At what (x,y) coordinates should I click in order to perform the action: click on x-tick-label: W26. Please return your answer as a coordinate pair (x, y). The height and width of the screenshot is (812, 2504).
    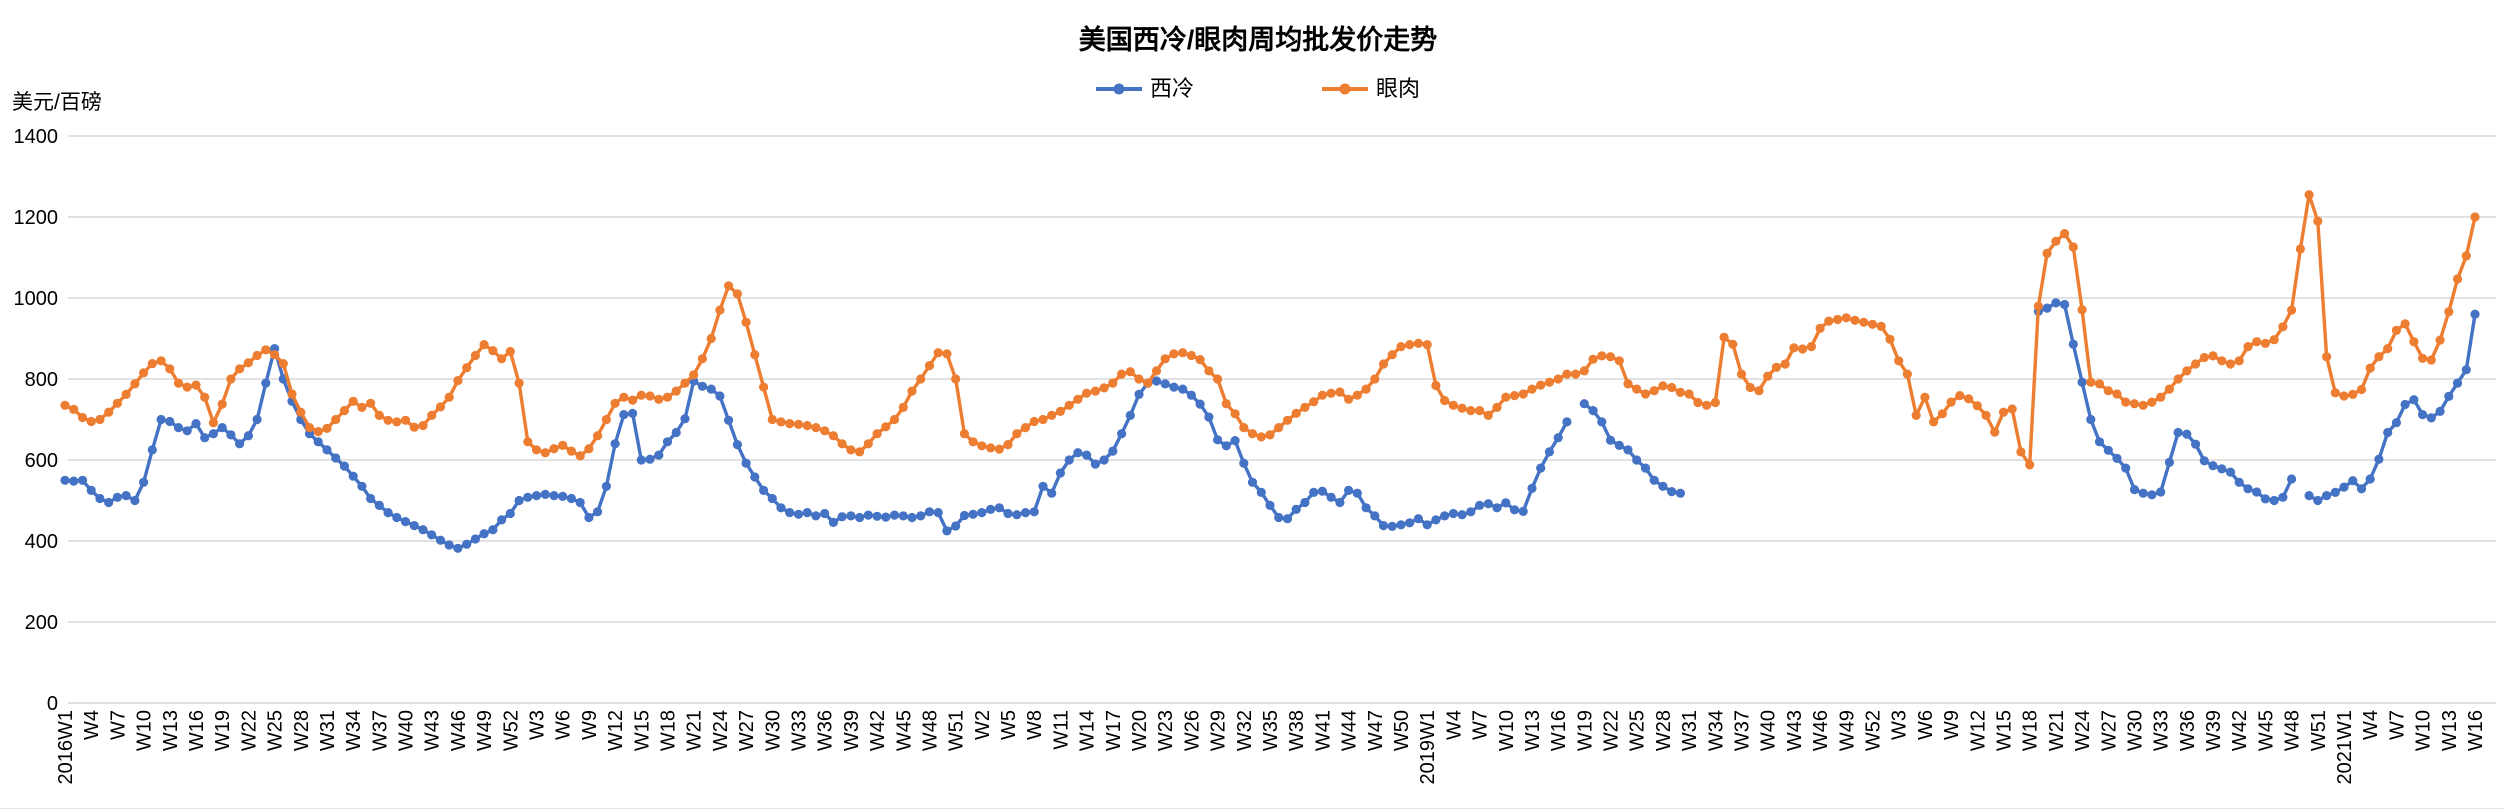
    Looking at the image, I should click on (1192, 730).